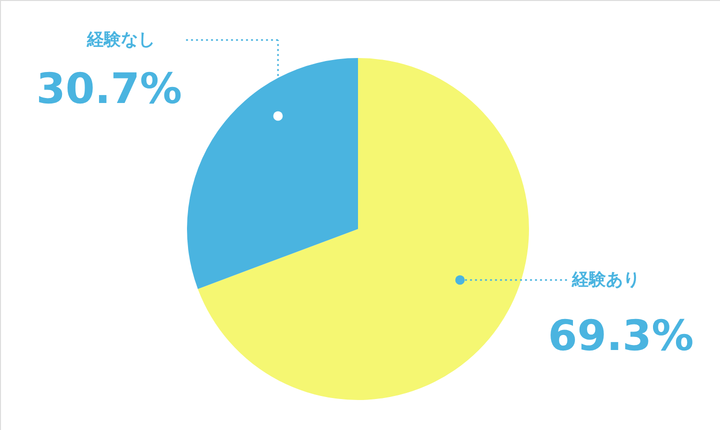  What do you see at coordinates (605, 280) in the screenshot?
I see `slice-label: 経験あり` at bounding box center [605, 280].